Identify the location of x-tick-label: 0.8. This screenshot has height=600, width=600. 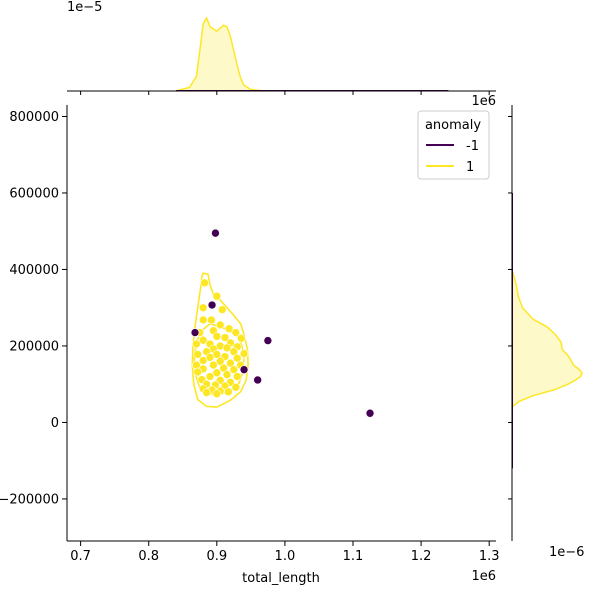
(148, 556).